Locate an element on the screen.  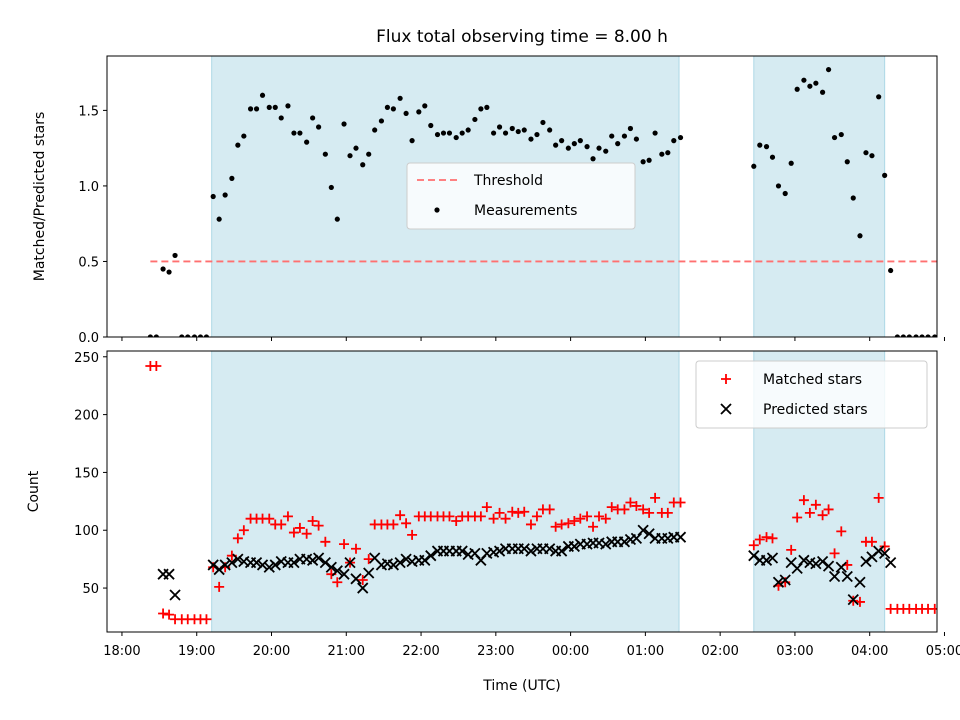
y-tick-label: 50 is located at coordinates (90, 589).